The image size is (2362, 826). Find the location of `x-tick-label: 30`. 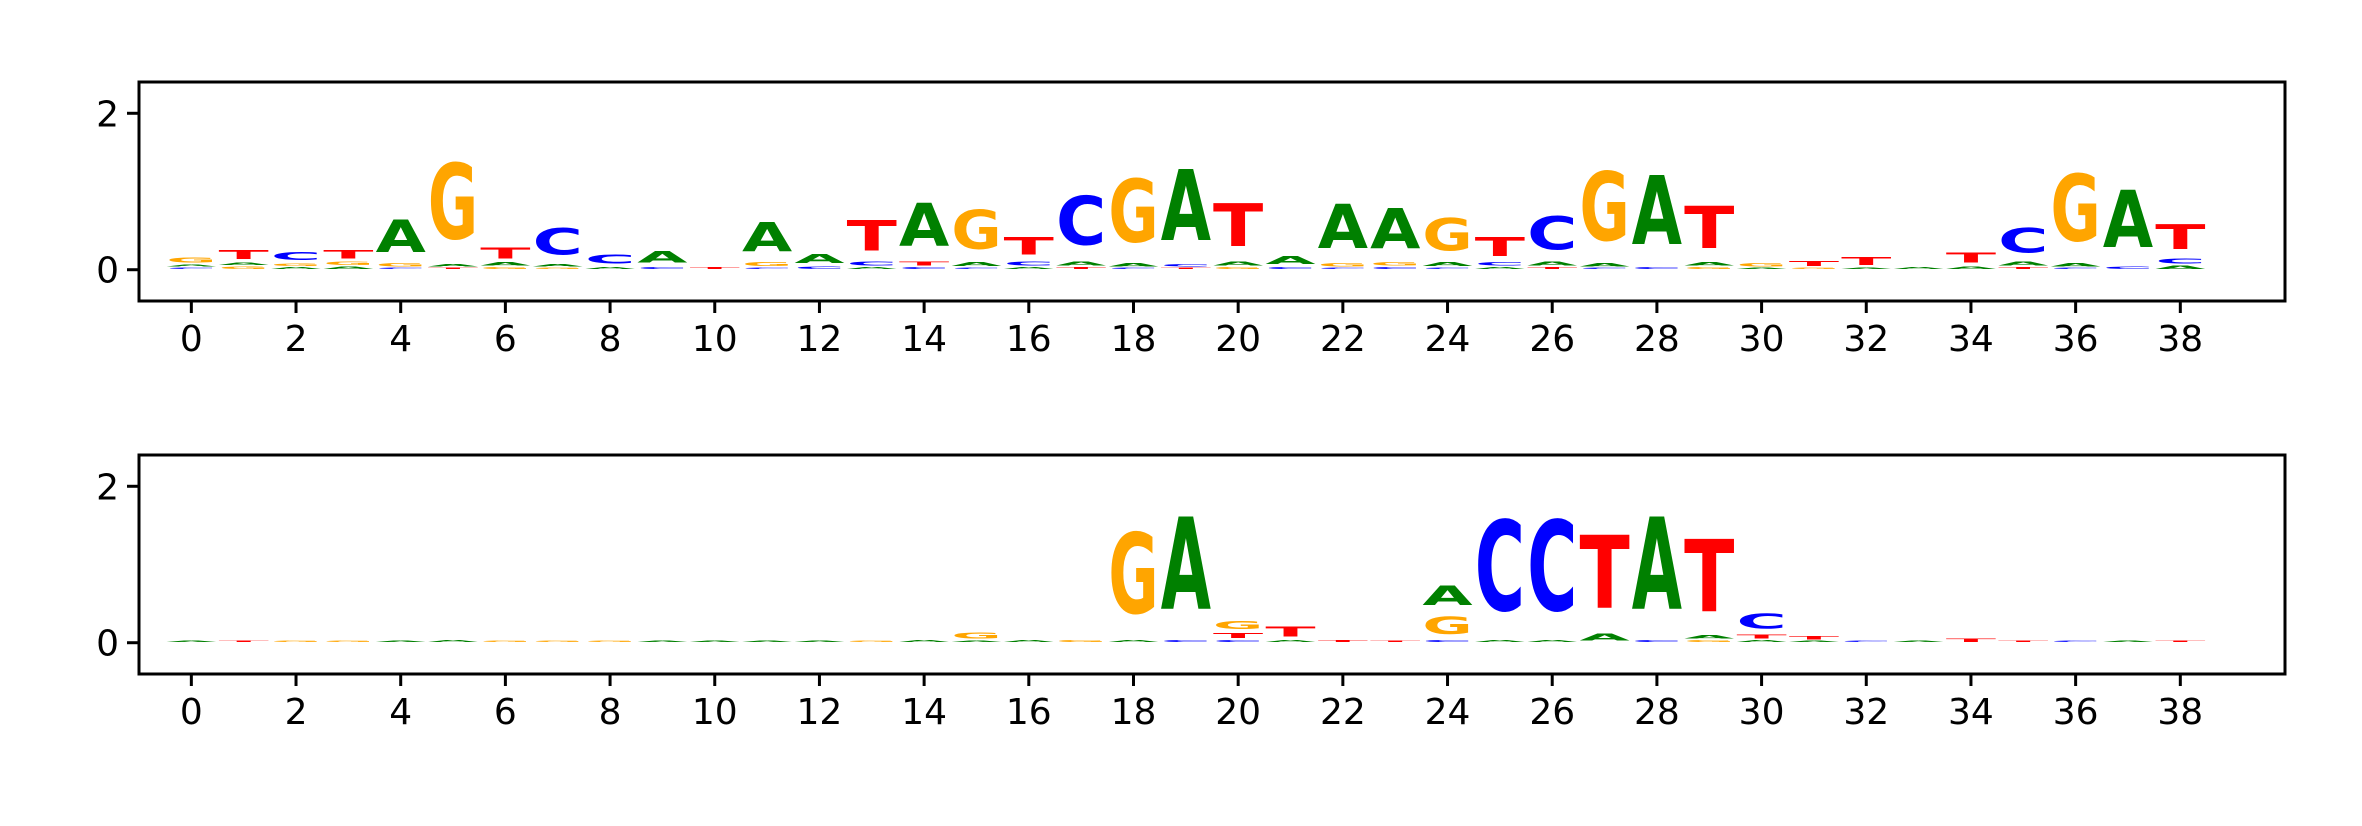

x-tick-label: 30 is located at coordinates (1762, 339).